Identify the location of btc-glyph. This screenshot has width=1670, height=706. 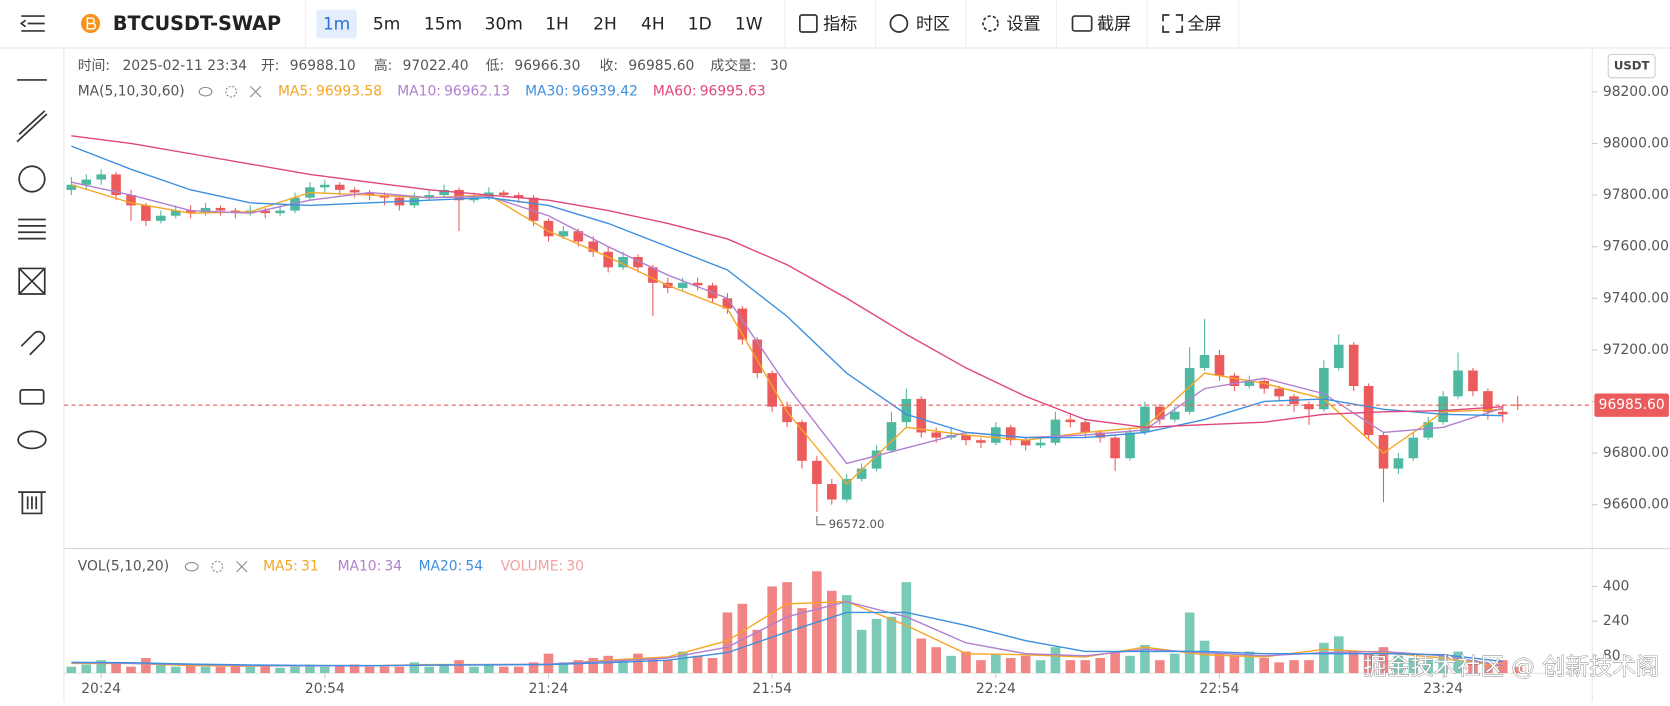
(91, 23).